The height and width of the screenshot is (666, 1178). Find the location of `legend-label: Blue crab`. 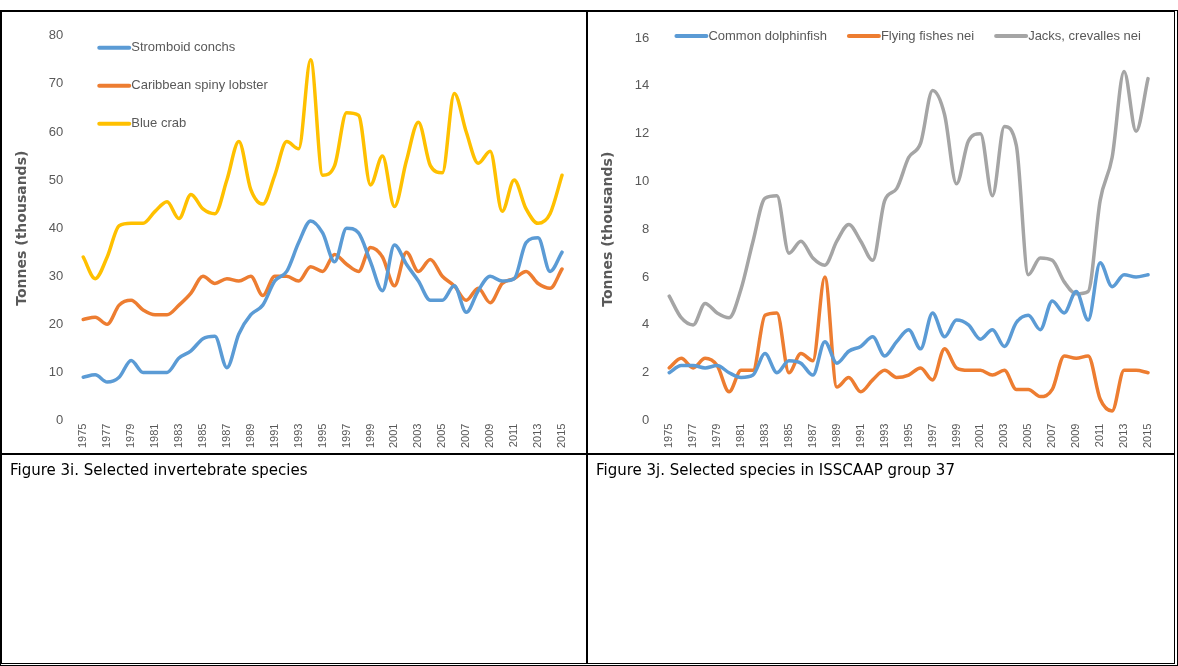

legend-label: Blue crab is located at coordinates (159, 123).